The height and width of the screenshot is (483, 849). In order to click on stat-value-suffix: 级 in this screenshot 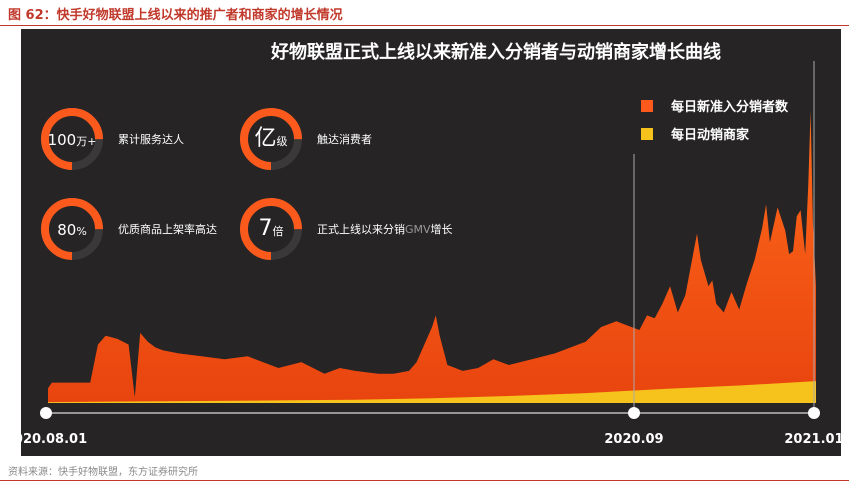, I will do `click(282, 141)`.